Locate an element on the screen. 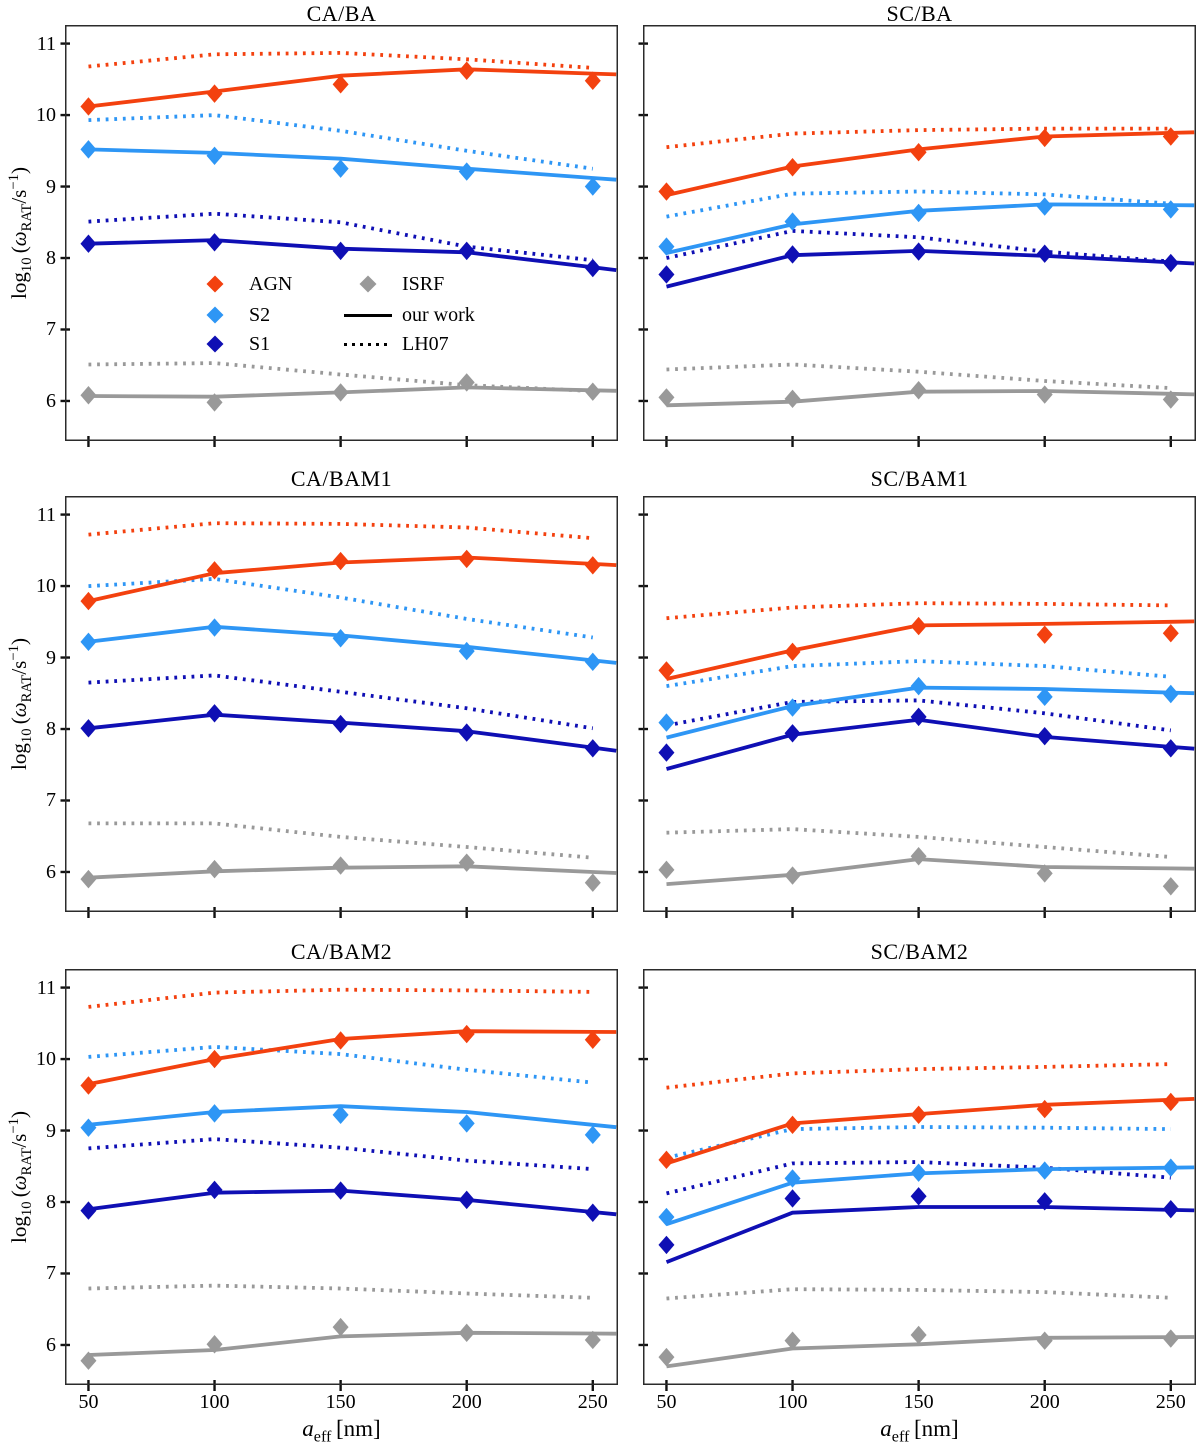 The height and width of the screenshot is (1449, 1200). y-tick-label: 8 is located at coordinates (51, 1202).